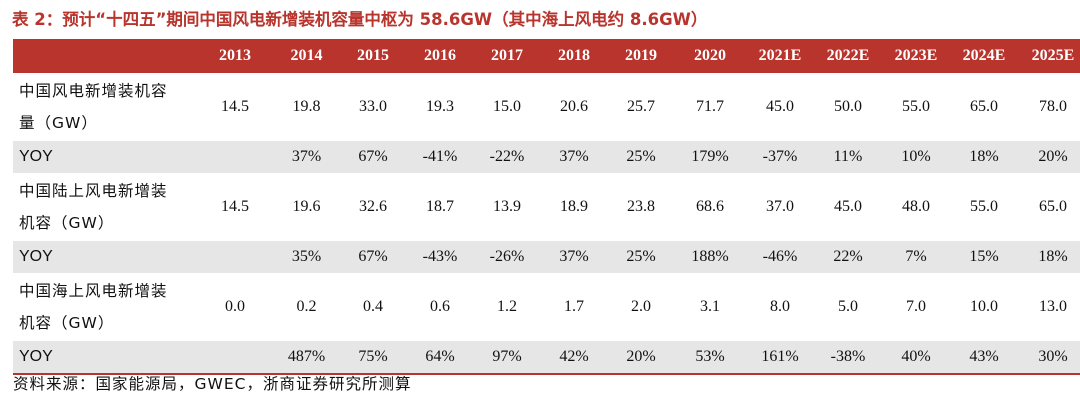 Image resolution: width=1080 pixels, height=403 pixels. Describe the element at coordinates (710, 358) in the screenshot. I see `table-cell: 53%` at that location.